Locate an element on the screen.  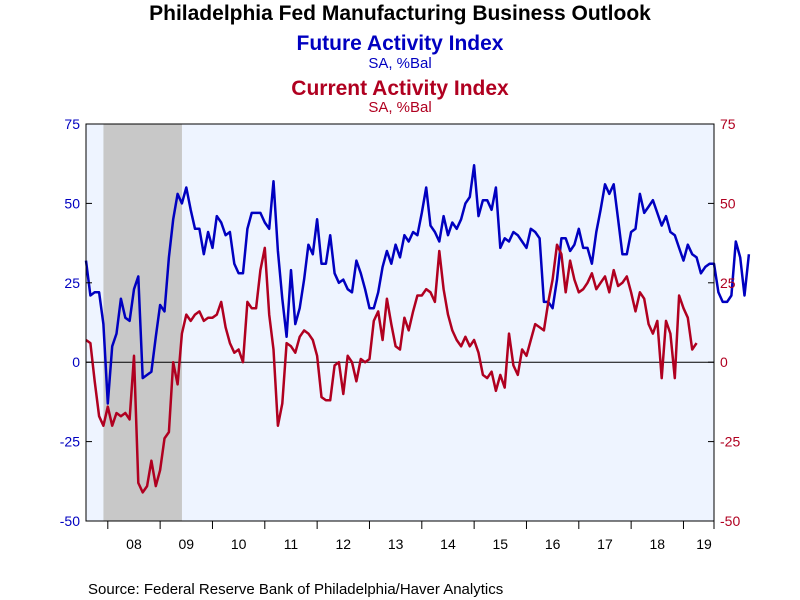
right-axis-tick-label: -25 is located at coordinates (730, 442).